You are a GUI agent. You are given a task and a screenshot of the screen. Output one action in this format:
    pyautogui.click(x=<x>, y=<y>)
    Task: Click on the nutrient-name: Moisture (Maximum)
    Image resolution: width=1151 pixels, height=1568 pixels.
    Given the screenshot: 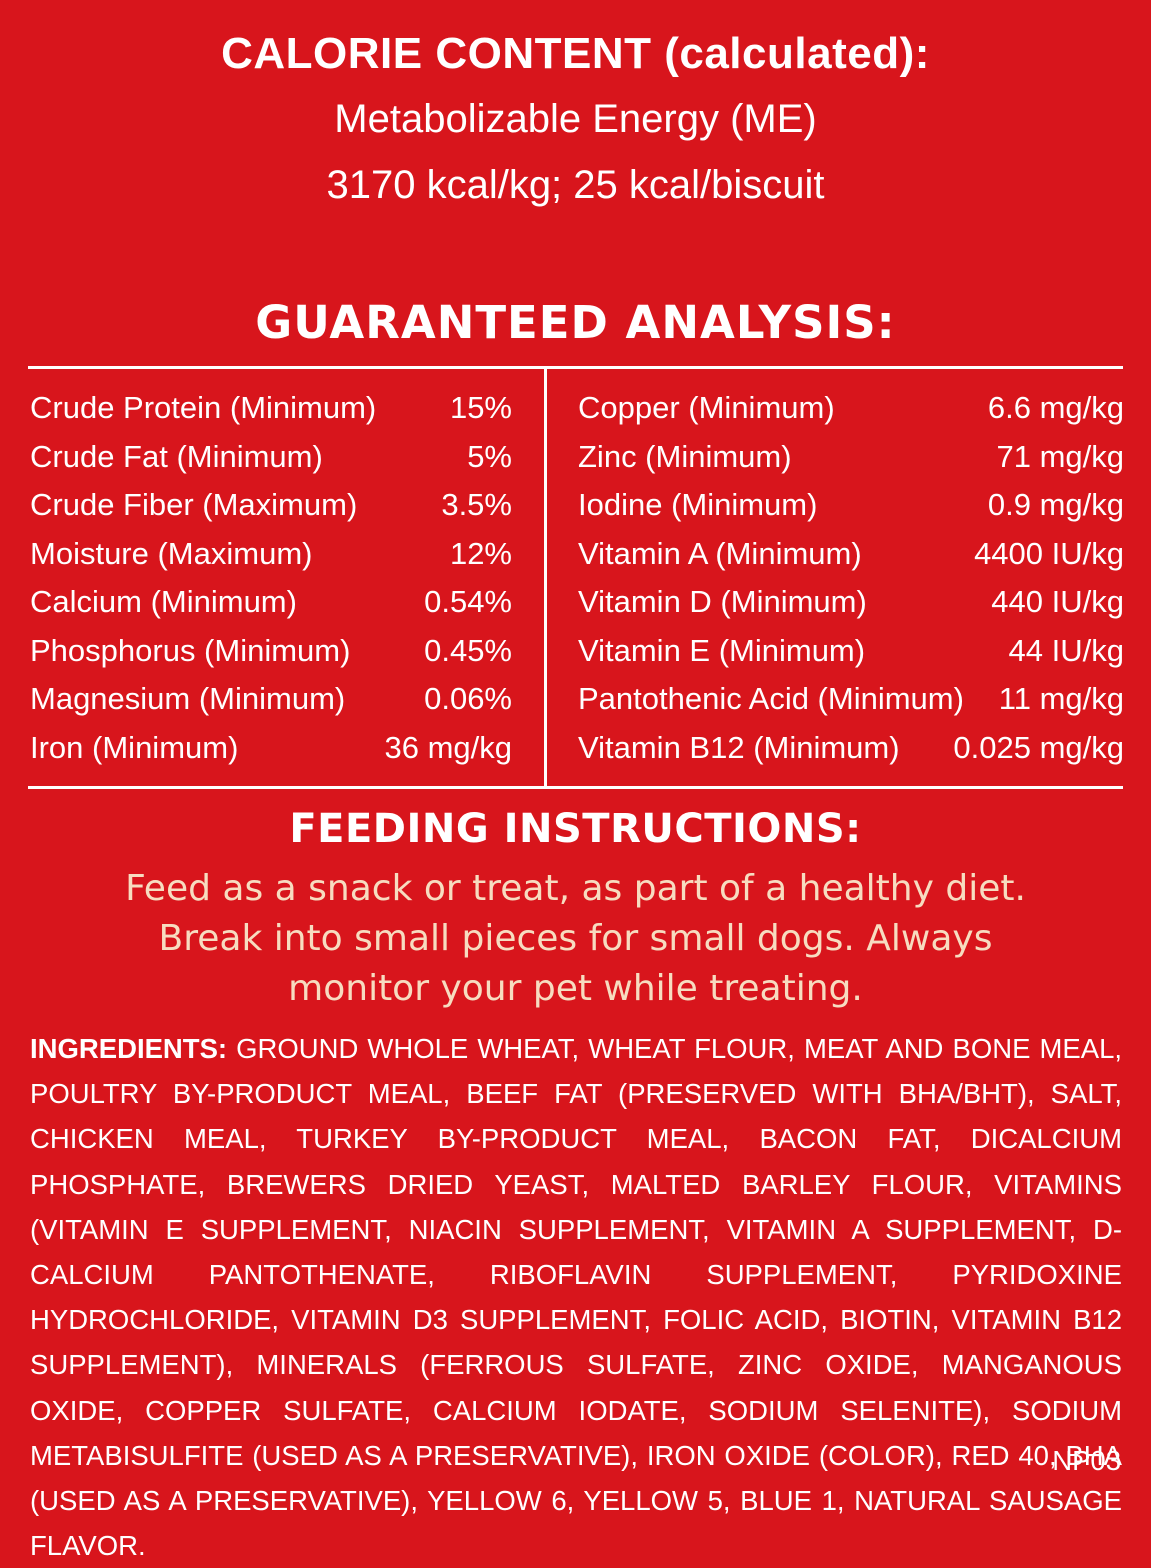 What is the action you would take?
    pyautogui.click(x=171, y=553)
    